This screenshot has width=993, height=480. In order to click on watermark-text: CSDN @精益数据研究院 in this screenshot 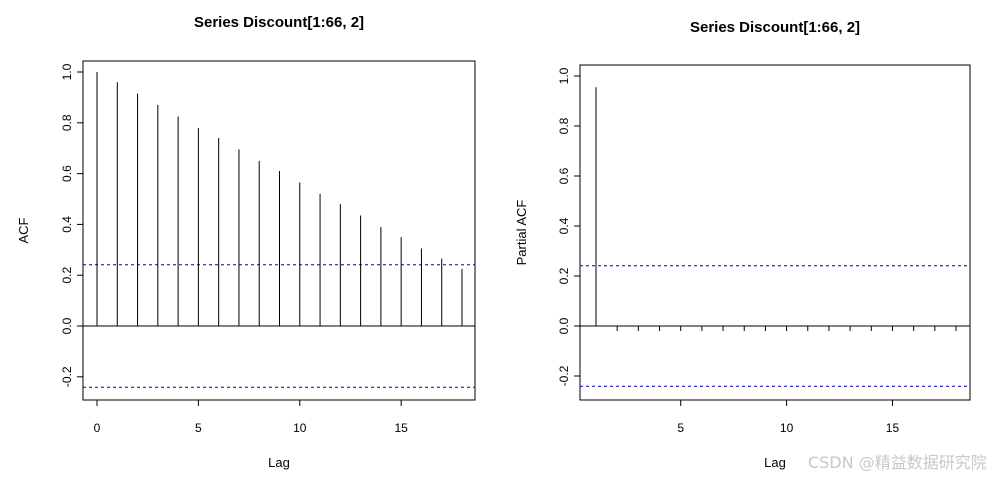, I will do `click(897, 462)`.